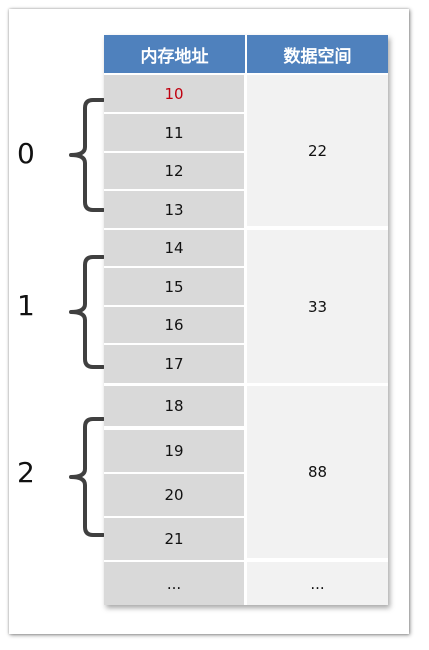 The height and width of the screenshot is (650, 429). What do you see at coordinates (174, 452) in the screenshot?
I see `address-cell: 19` at bounding box center [174, 452].